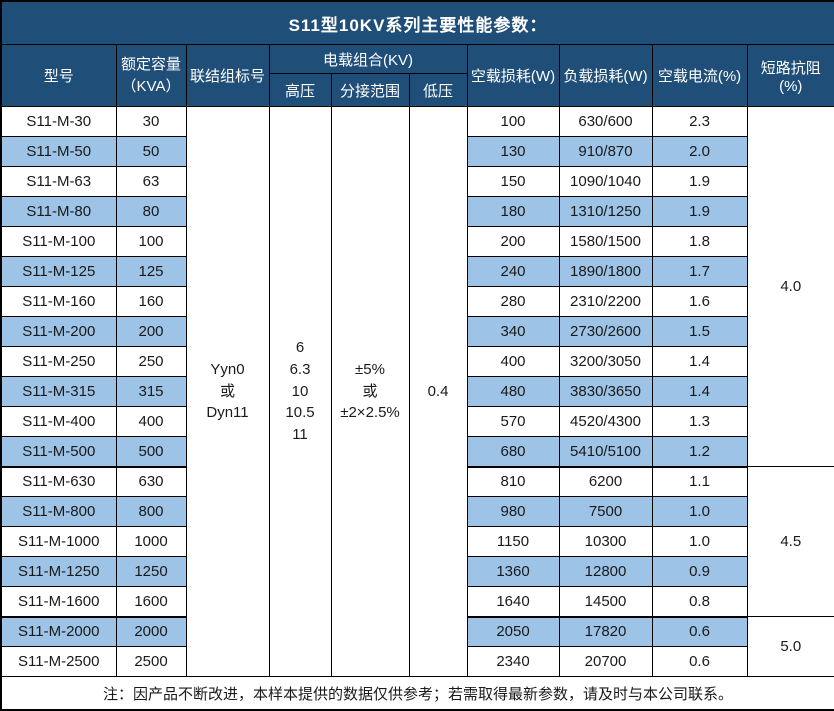 The height and width of the screenshot is (711, 834). What do you see at coordinates (417, 421) in the screenshot?
I see `table-row: S11-M-400 400 570 4520/4300 1.3` at bounding box center [417, 421].